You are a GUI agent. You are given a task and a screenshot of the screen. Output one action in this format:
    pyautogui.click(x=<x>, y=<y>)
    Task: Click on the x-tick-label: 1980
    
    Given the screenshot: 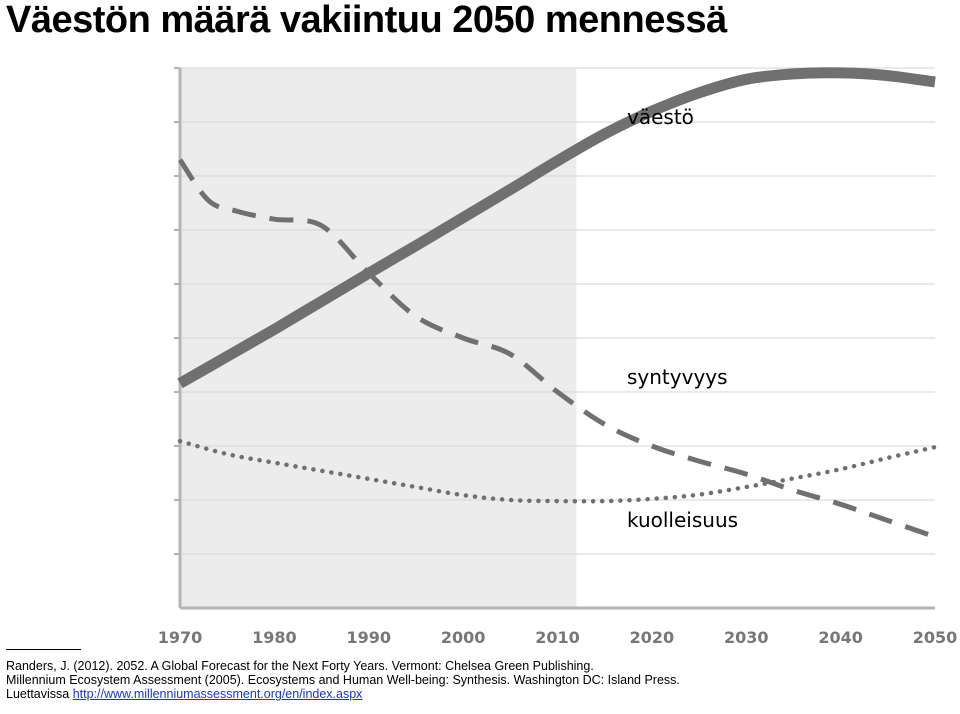 What is the action you would take?
    pyautogui.click(x=274, y=637)
    